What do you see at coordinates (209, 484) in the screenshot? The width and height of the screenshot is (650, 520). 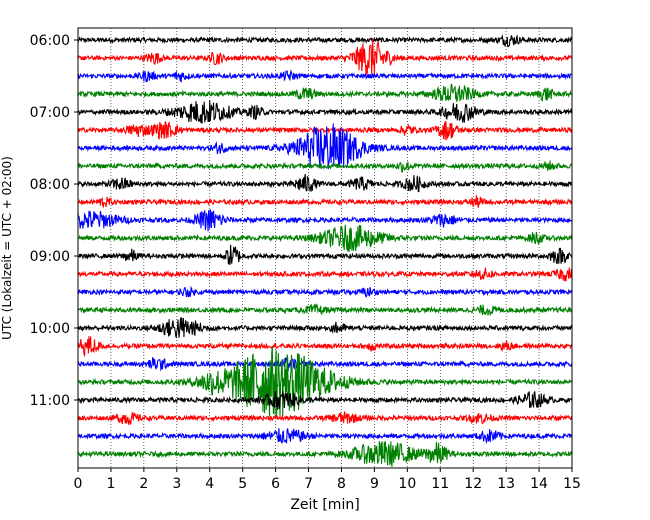 I see `x-tick-label: 4` at bounding box center [209, 484].